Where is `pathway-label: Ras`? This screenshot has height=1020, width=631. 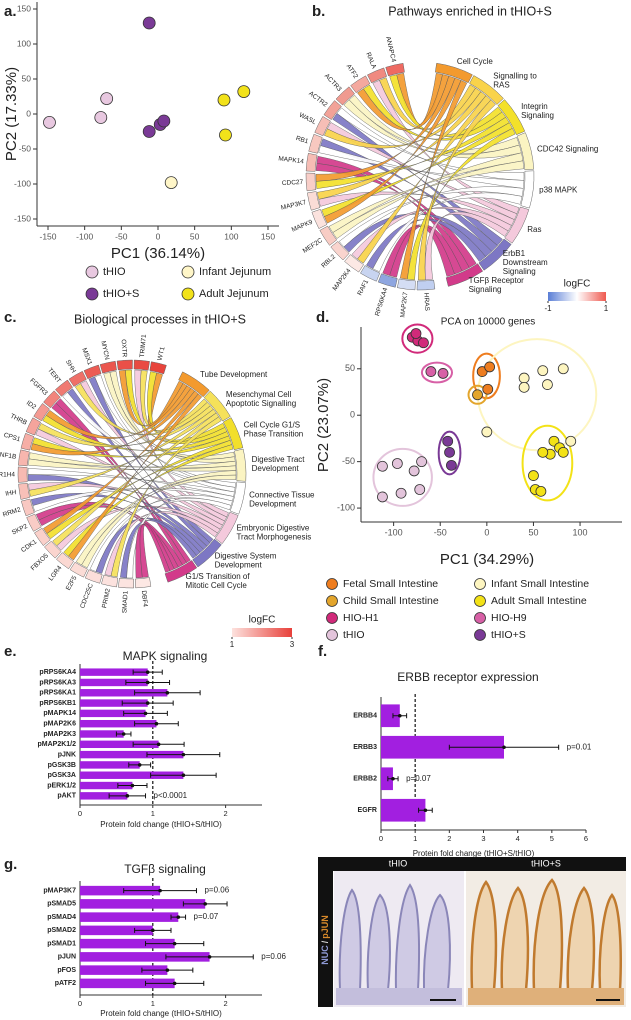 pathway-label: Ras is located at coordinates (534, 229).